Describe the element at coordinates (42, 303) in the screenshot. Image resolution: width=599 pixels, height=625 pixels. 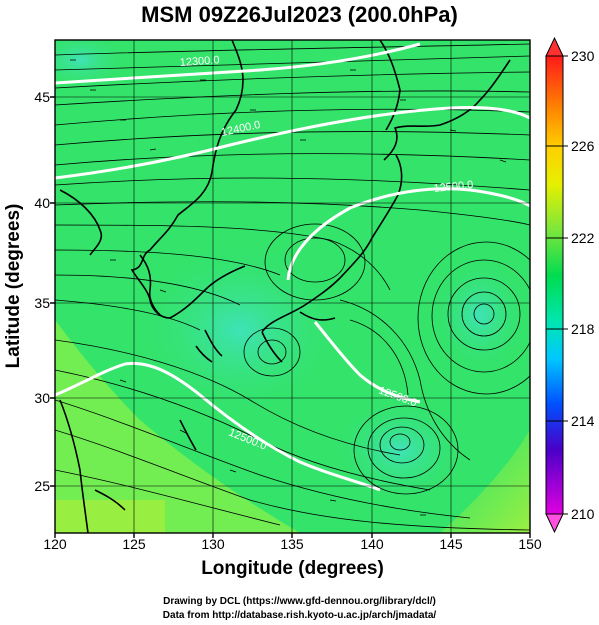
I see `y-tick-label: 35` at that location.